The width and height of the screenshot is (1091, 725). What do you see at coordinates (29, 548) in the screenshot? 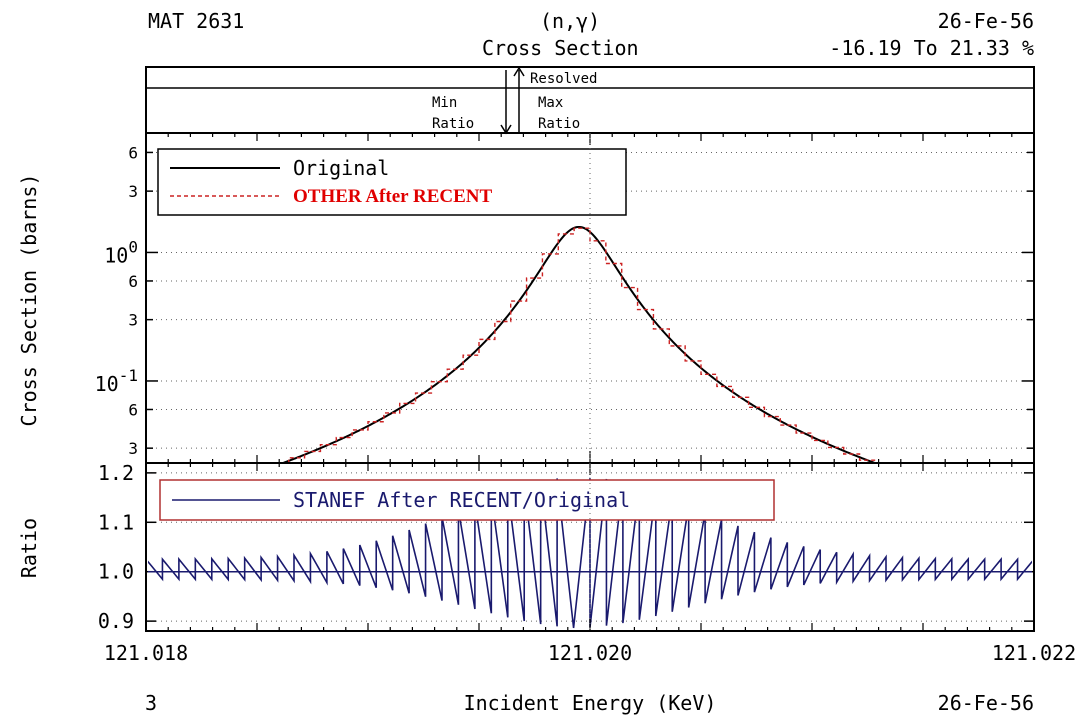
I see `ratio-ylabel: Ratio` at bounding box center [29, 548].